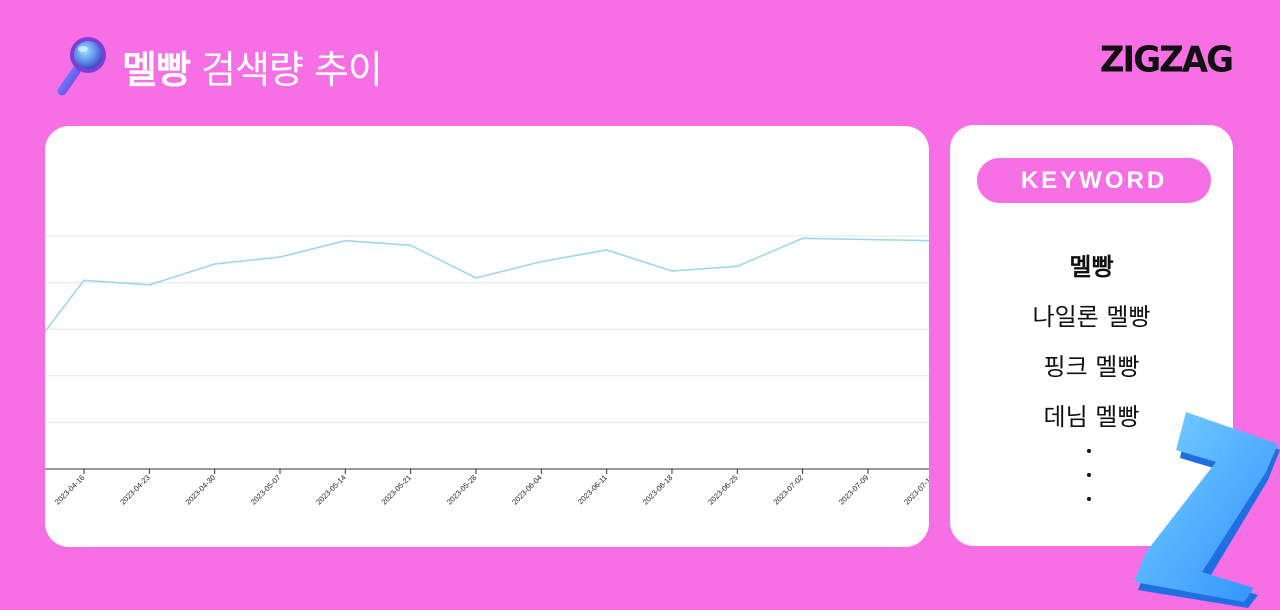  I want to click on x-tick-label: 2023-05-07, so click(265, 489).